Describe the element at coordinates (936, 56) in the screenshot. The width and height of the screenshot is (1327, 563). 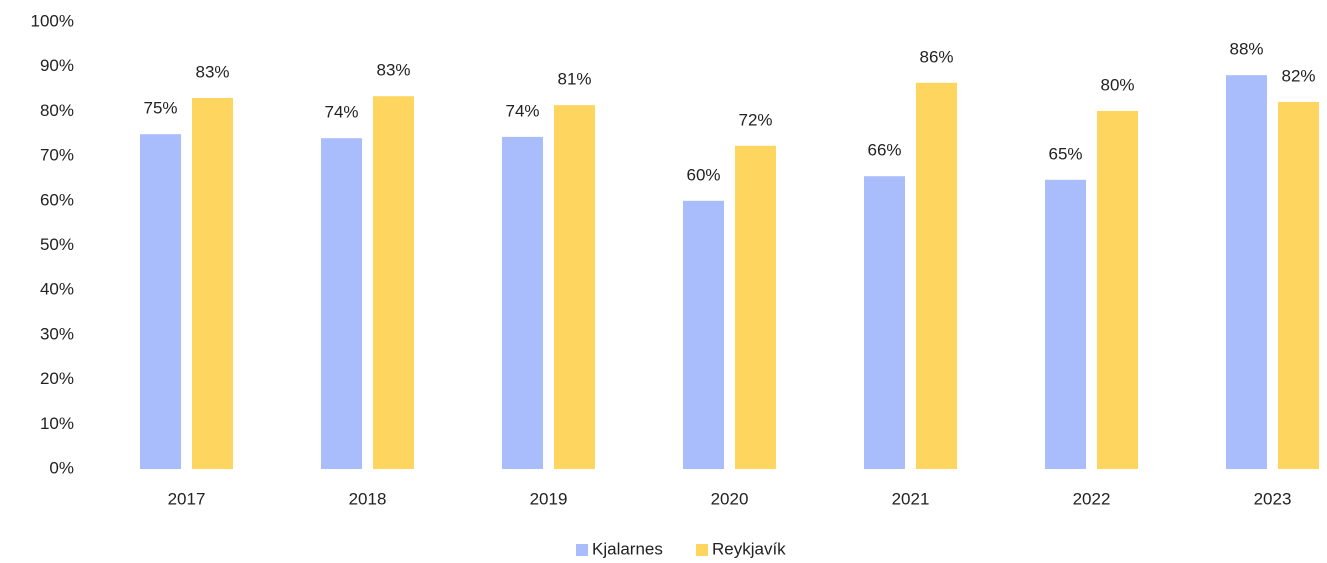
I see `data-label: 86%` at that location.